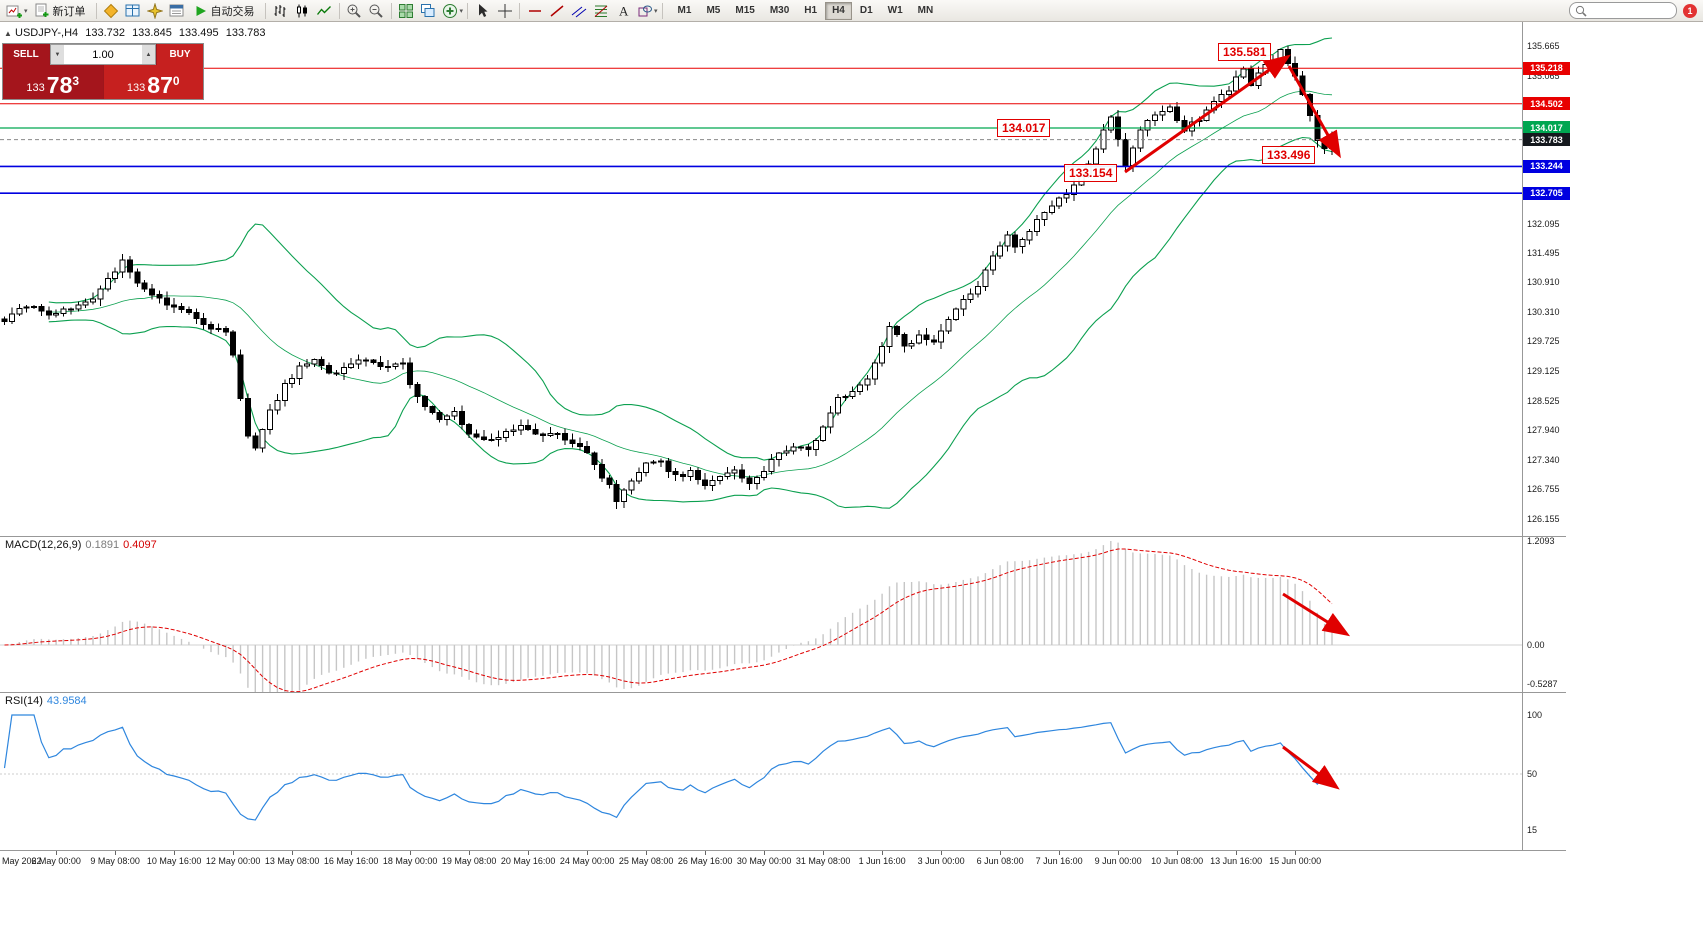  I want to click on candlestick-chart-icon, so click(302, 10).